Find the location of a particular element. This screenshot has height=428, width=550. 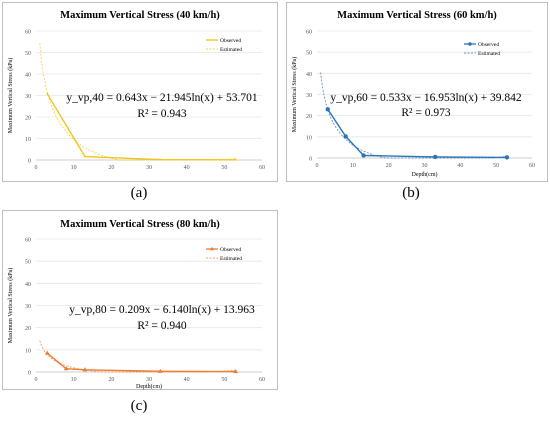

y-tick-label-a-3: 30 is located at coordinates (28, 97).